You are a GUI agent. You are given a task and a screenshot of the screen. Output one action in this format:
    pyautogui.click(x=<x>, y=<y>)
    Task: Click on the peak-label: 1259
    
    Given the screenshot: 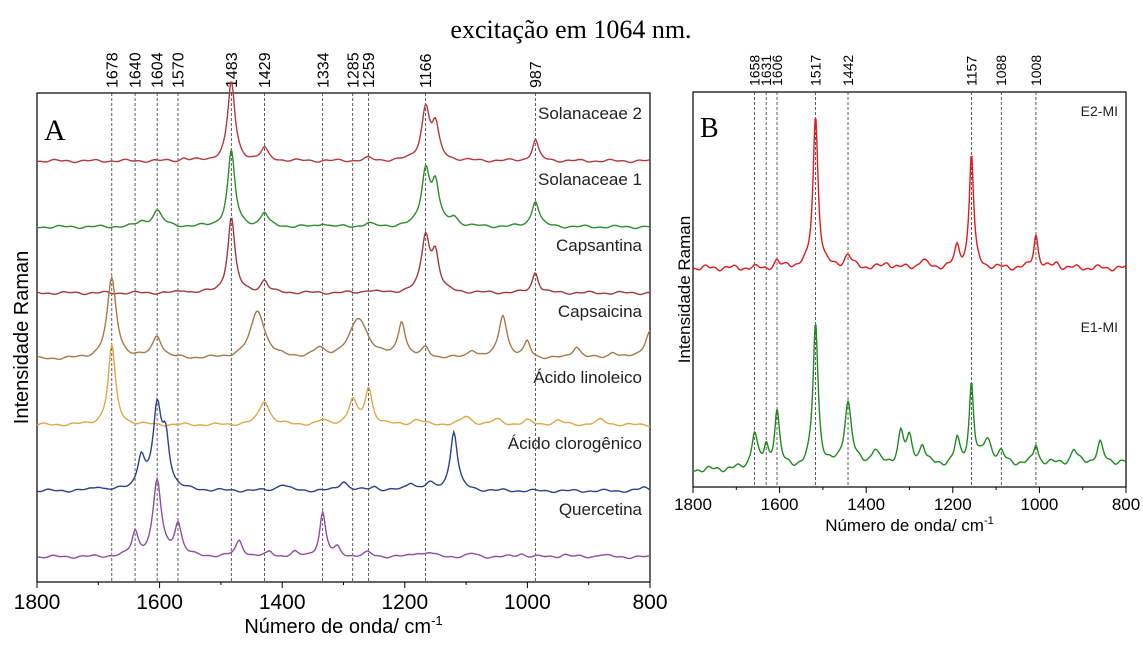 What is the action you would take?
    pyautogui.click(x=369, y=70)
    